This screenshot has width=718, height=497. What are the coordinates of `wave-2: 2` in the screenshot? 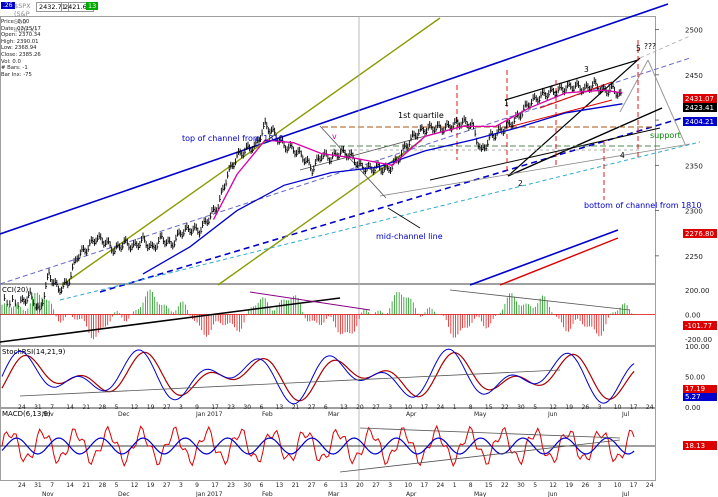 It's located at (520, 183).